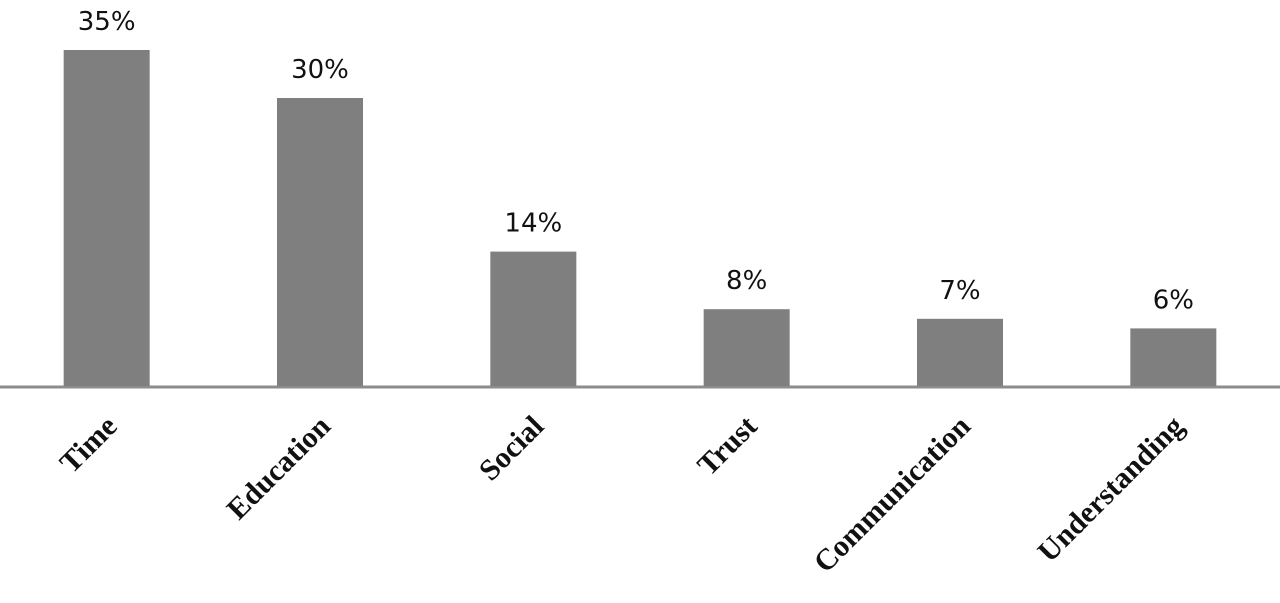 This screenshot has height=603, width=1280. I want to click on x-tick-label: Understanding, so click(1110, 489).